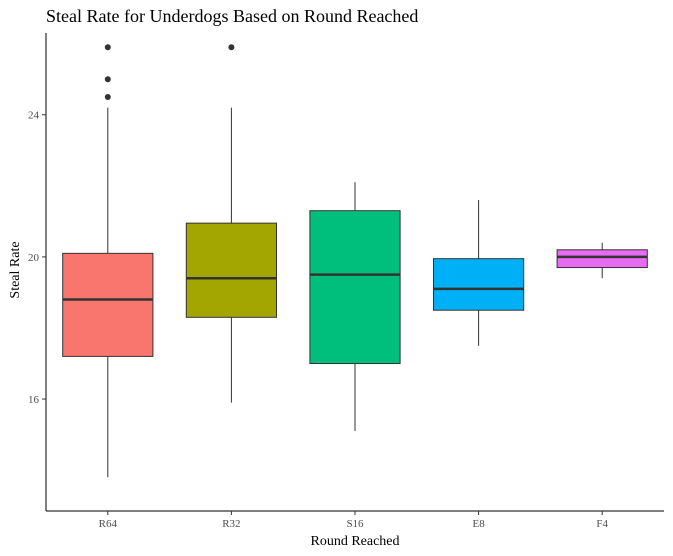 The image size is (673, 556). What do you see at coordinates (34, 258) in the screenshot?
I see `y-tick-label: 20` at bounding box center [34, 258].